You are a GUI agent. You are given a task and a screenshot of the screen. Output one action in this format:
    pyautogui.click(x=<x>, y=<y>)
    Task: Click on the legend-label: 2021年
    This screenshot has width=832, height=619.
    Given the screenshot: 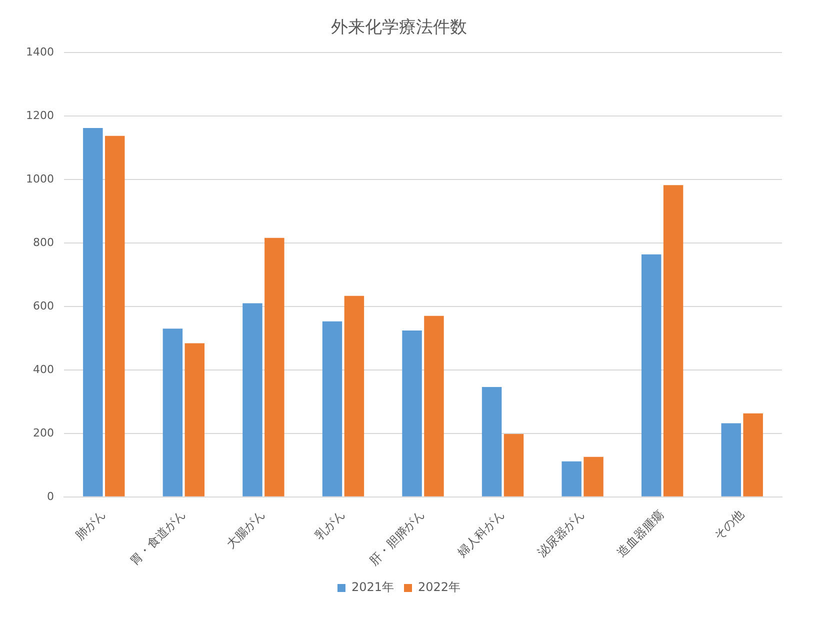 What is the action you would take?
    pyautogui.click(x=372, y=587)
    